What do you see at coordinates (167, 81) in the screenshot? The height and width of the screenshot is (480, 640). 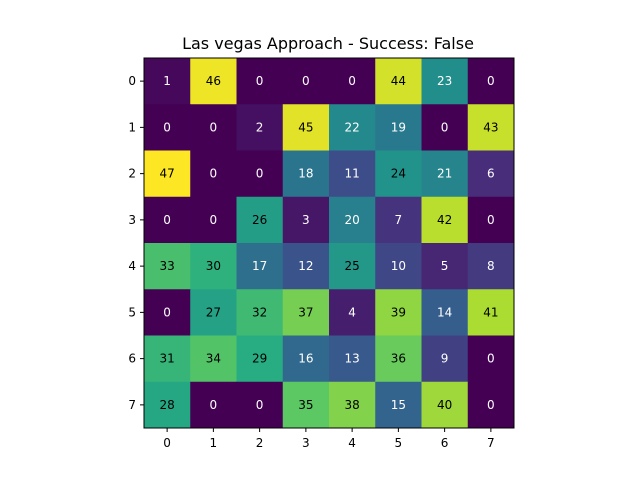 I see `heatmap-cell-r0-c0` at bounding box center [167, 81].